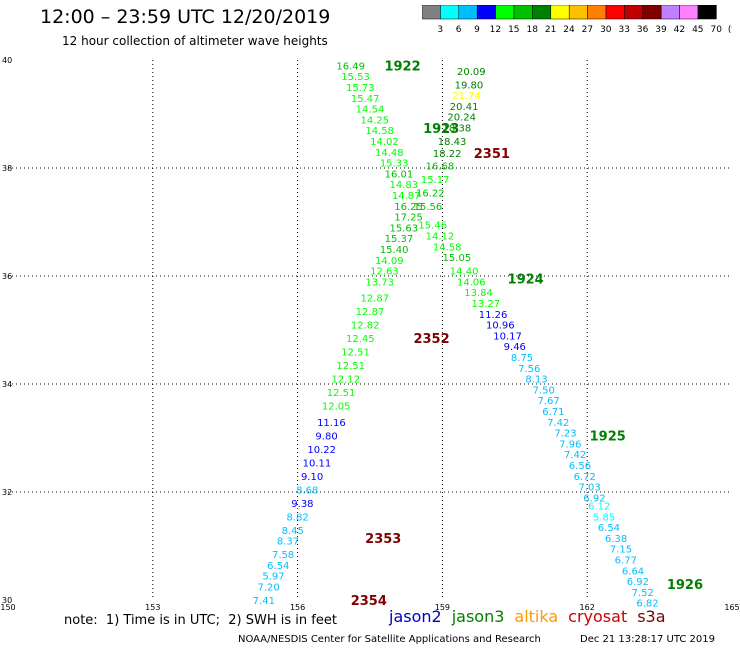 This screenshot has width=740, height=650. What do you see at coordinates (623, 30) in the screenshot?
I see `color-scale-label: 33` at bounding box center [623, 30].